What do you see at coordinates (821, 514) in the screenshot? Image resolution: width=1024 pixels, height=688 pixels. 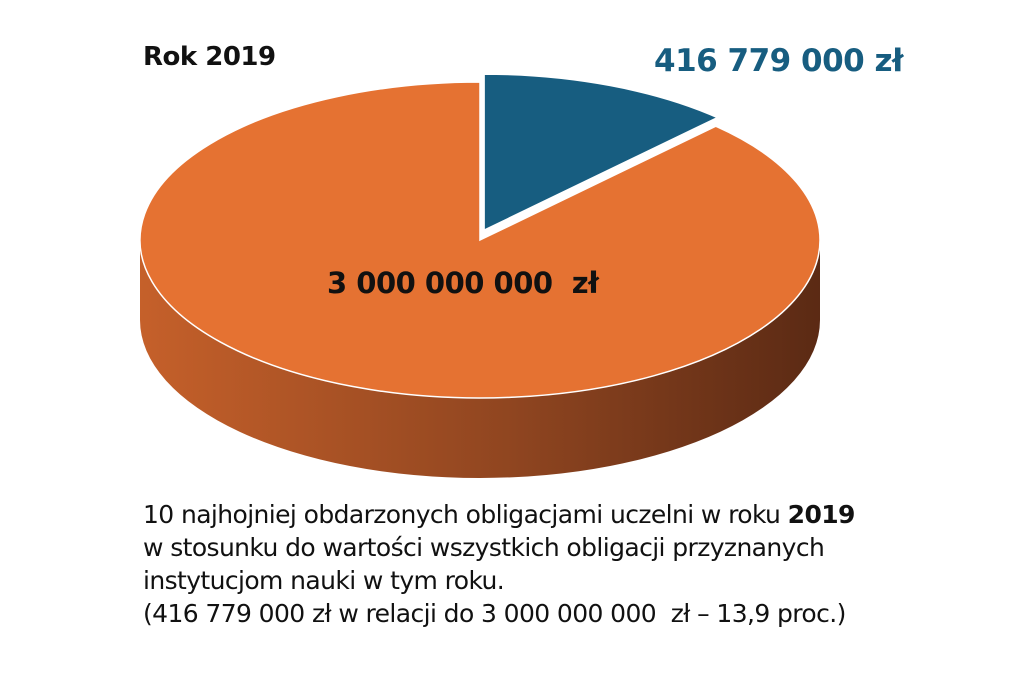 I see `caption-year: 2019` at bounding box center [821, 514].